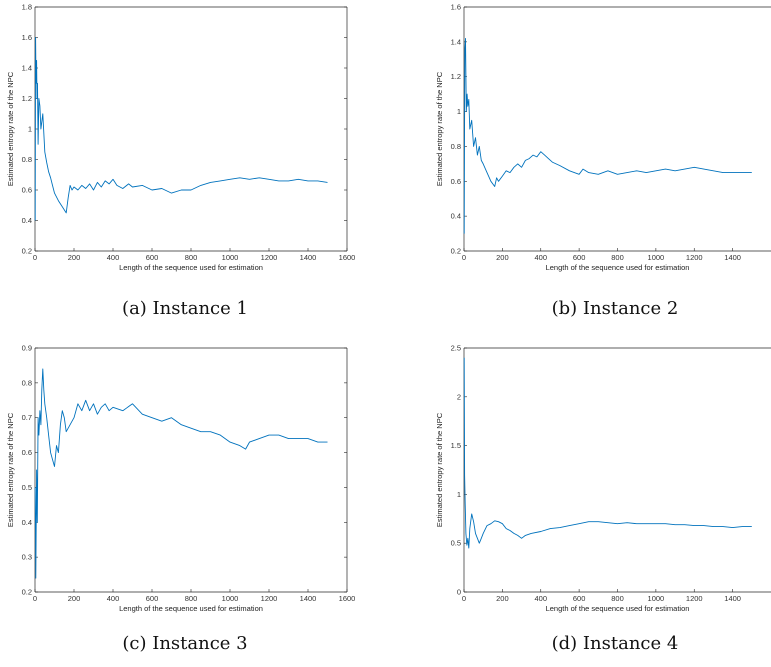 The height and width of the screenshot is (667, 771). Describe the element at coordinates (456, 348) in the screenshot. I see `y-tick-label: 2.5` at that location.